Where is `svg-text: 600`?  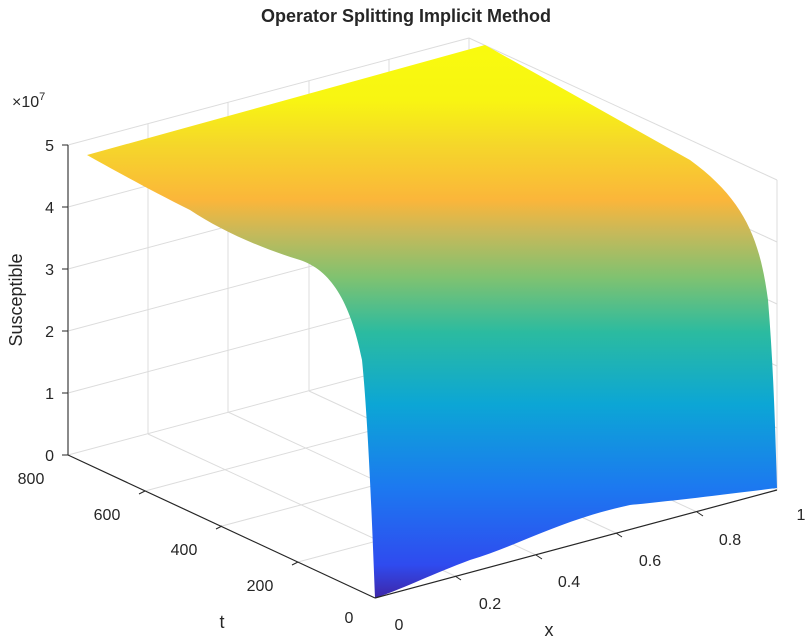 svg-text: 600 is located at coordinates (107, 515).